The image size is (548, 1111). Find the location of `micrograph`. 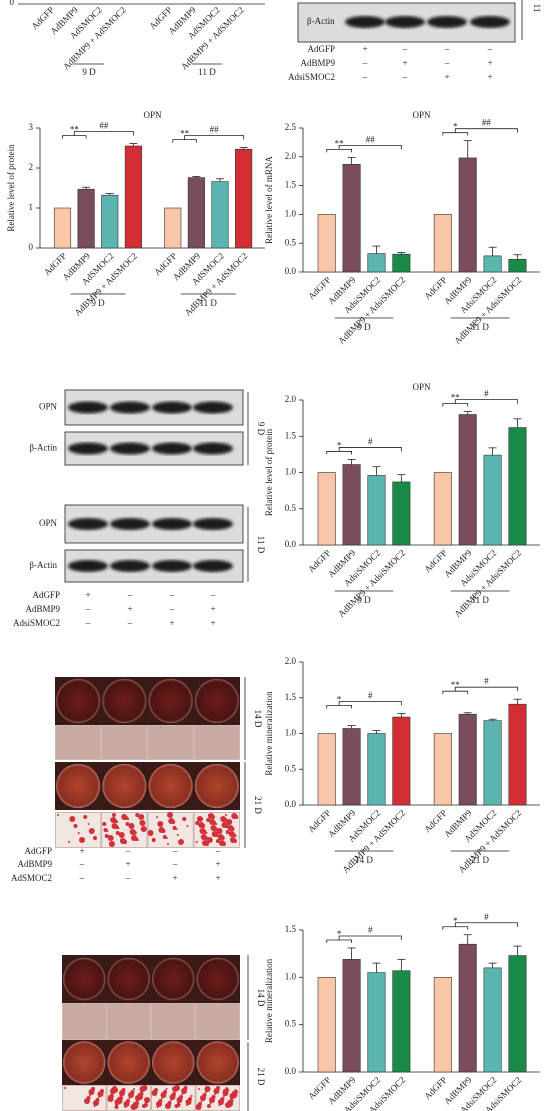

micrograph is located at coordinates (128, 1021).